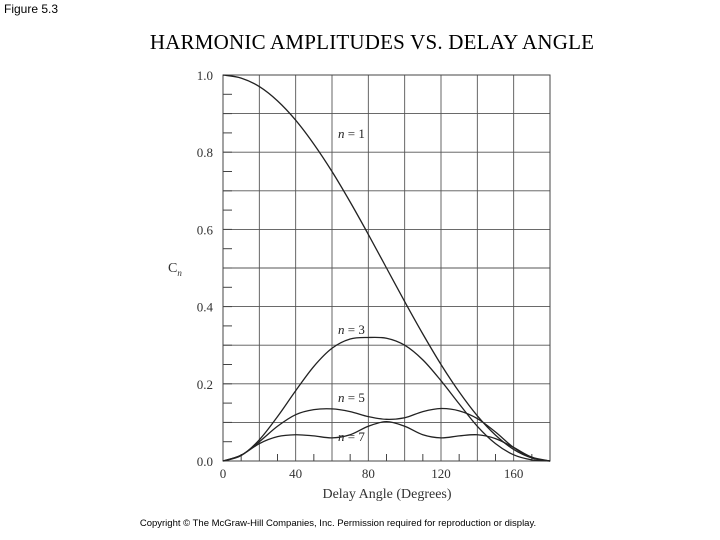 The height and width of the screenshot is (540, 720). I want to click on y-tick-label: 0.6, so click(205, 229).